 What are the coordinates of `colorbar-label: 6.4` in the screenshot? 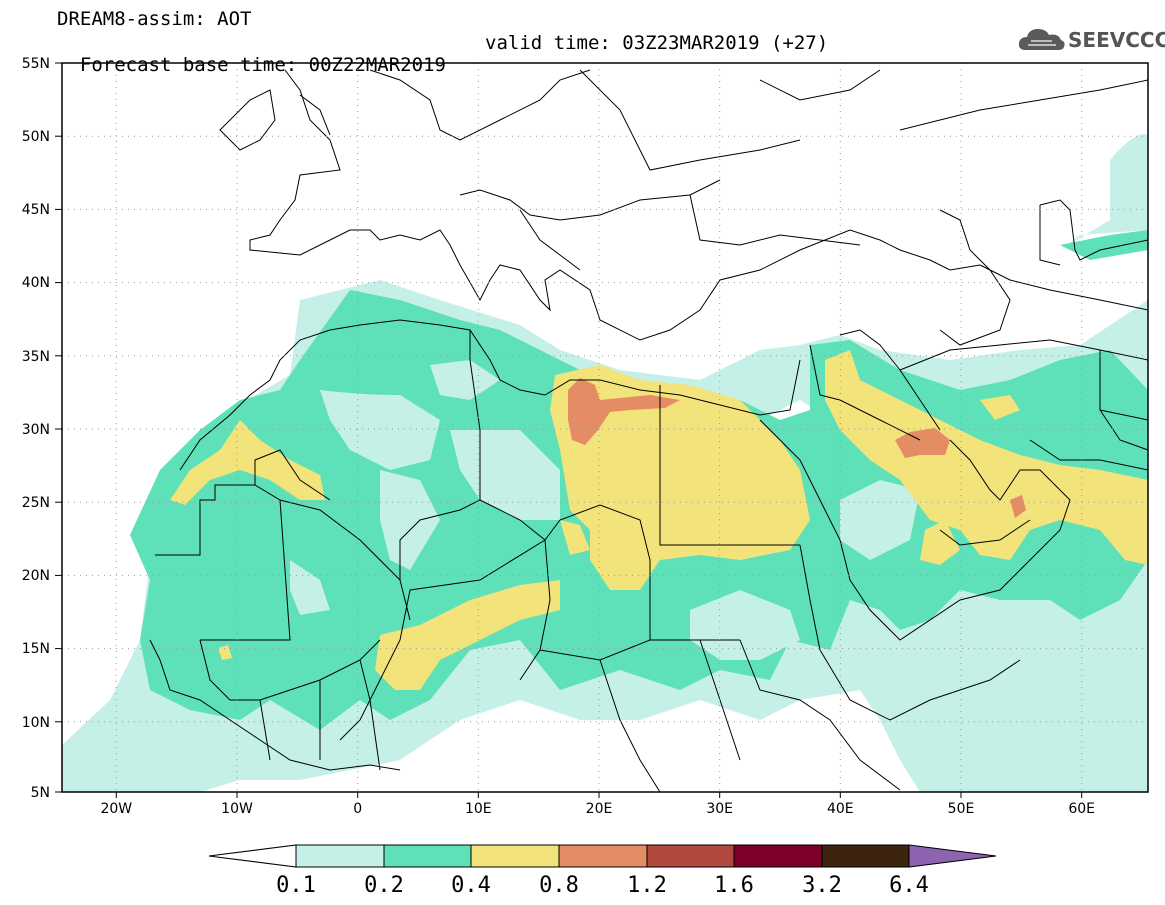 It's located at (909, 885).